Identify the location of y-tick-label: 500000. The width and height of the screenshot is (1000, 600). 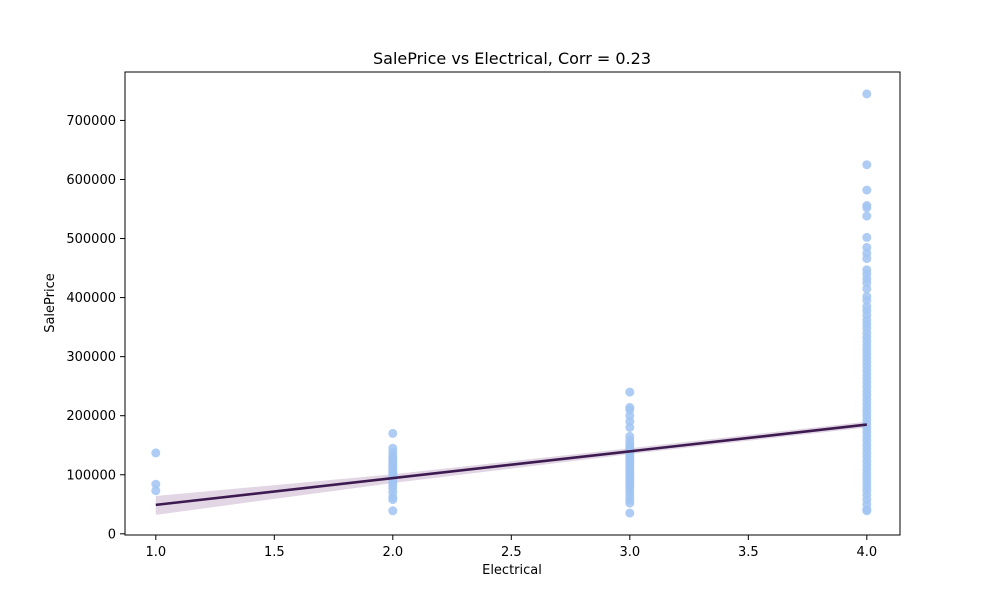
(91, 239).